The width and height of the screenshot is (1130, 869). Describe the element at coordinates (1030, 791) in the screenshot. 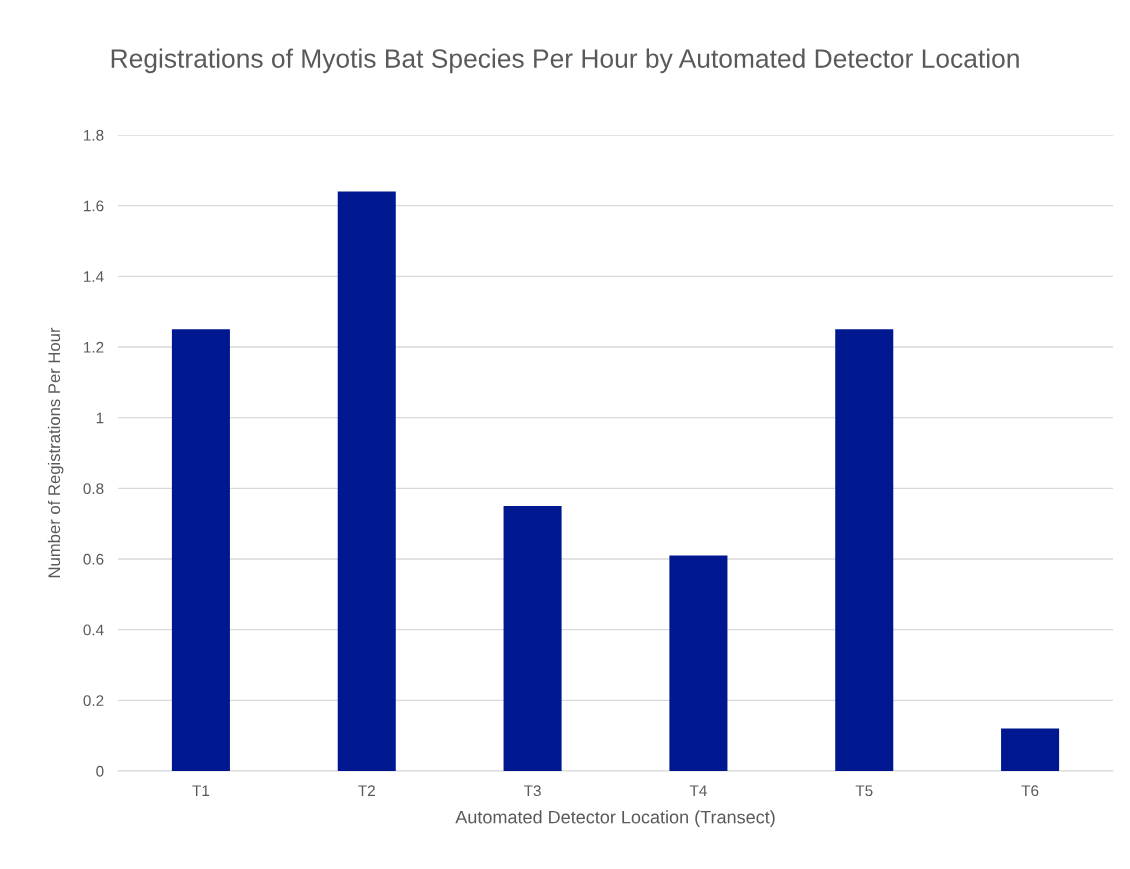

I see `x-tick-label: T6` at that location.